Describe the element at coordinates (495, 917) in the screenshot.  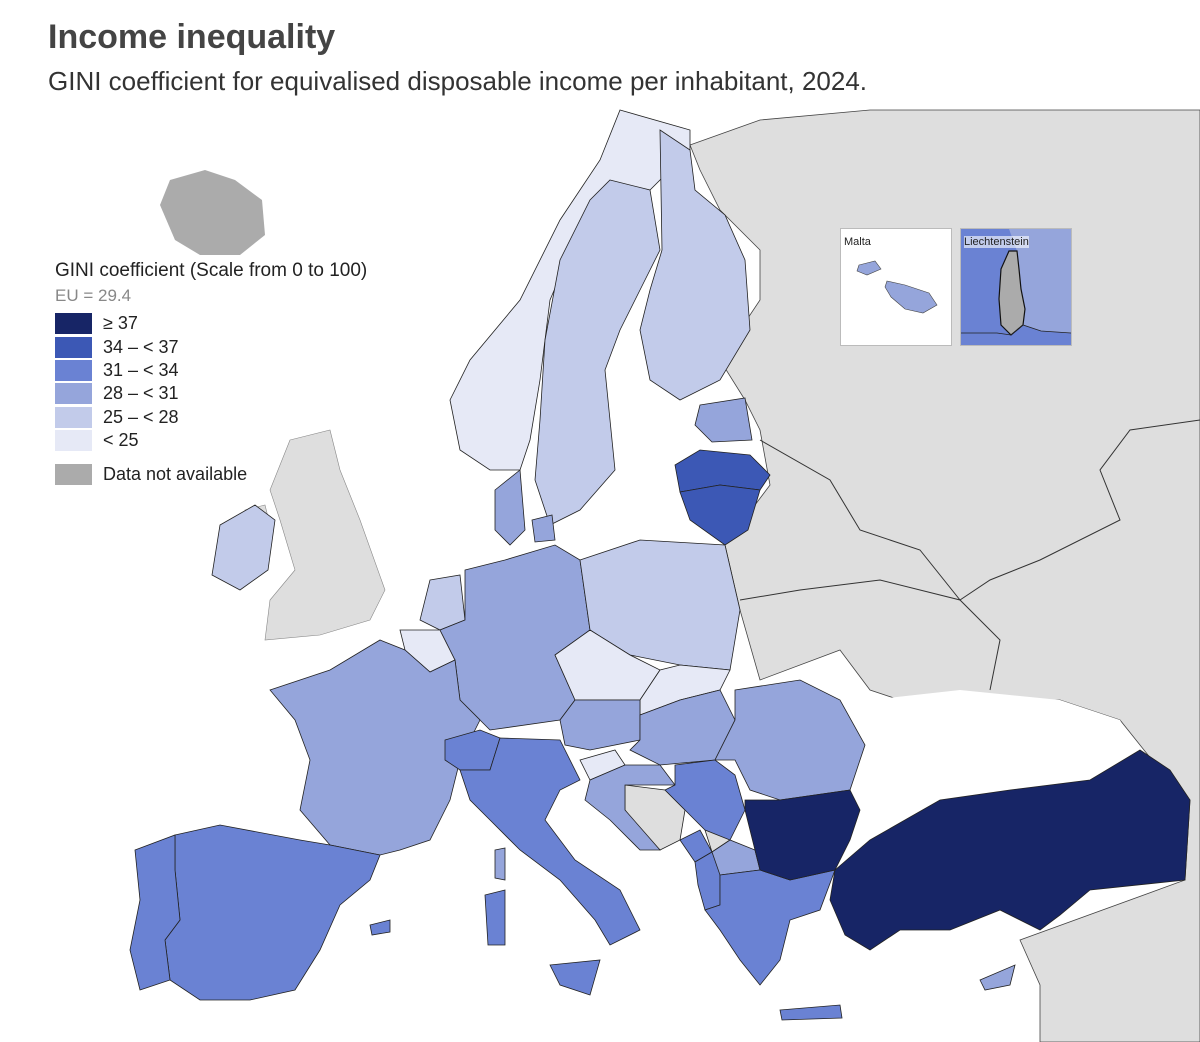
I see `region-sardinia` at that location.